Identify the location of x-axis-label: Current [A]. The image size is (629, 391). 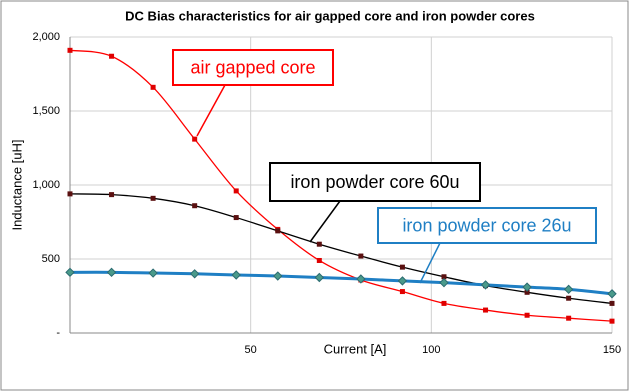
(355, 348).